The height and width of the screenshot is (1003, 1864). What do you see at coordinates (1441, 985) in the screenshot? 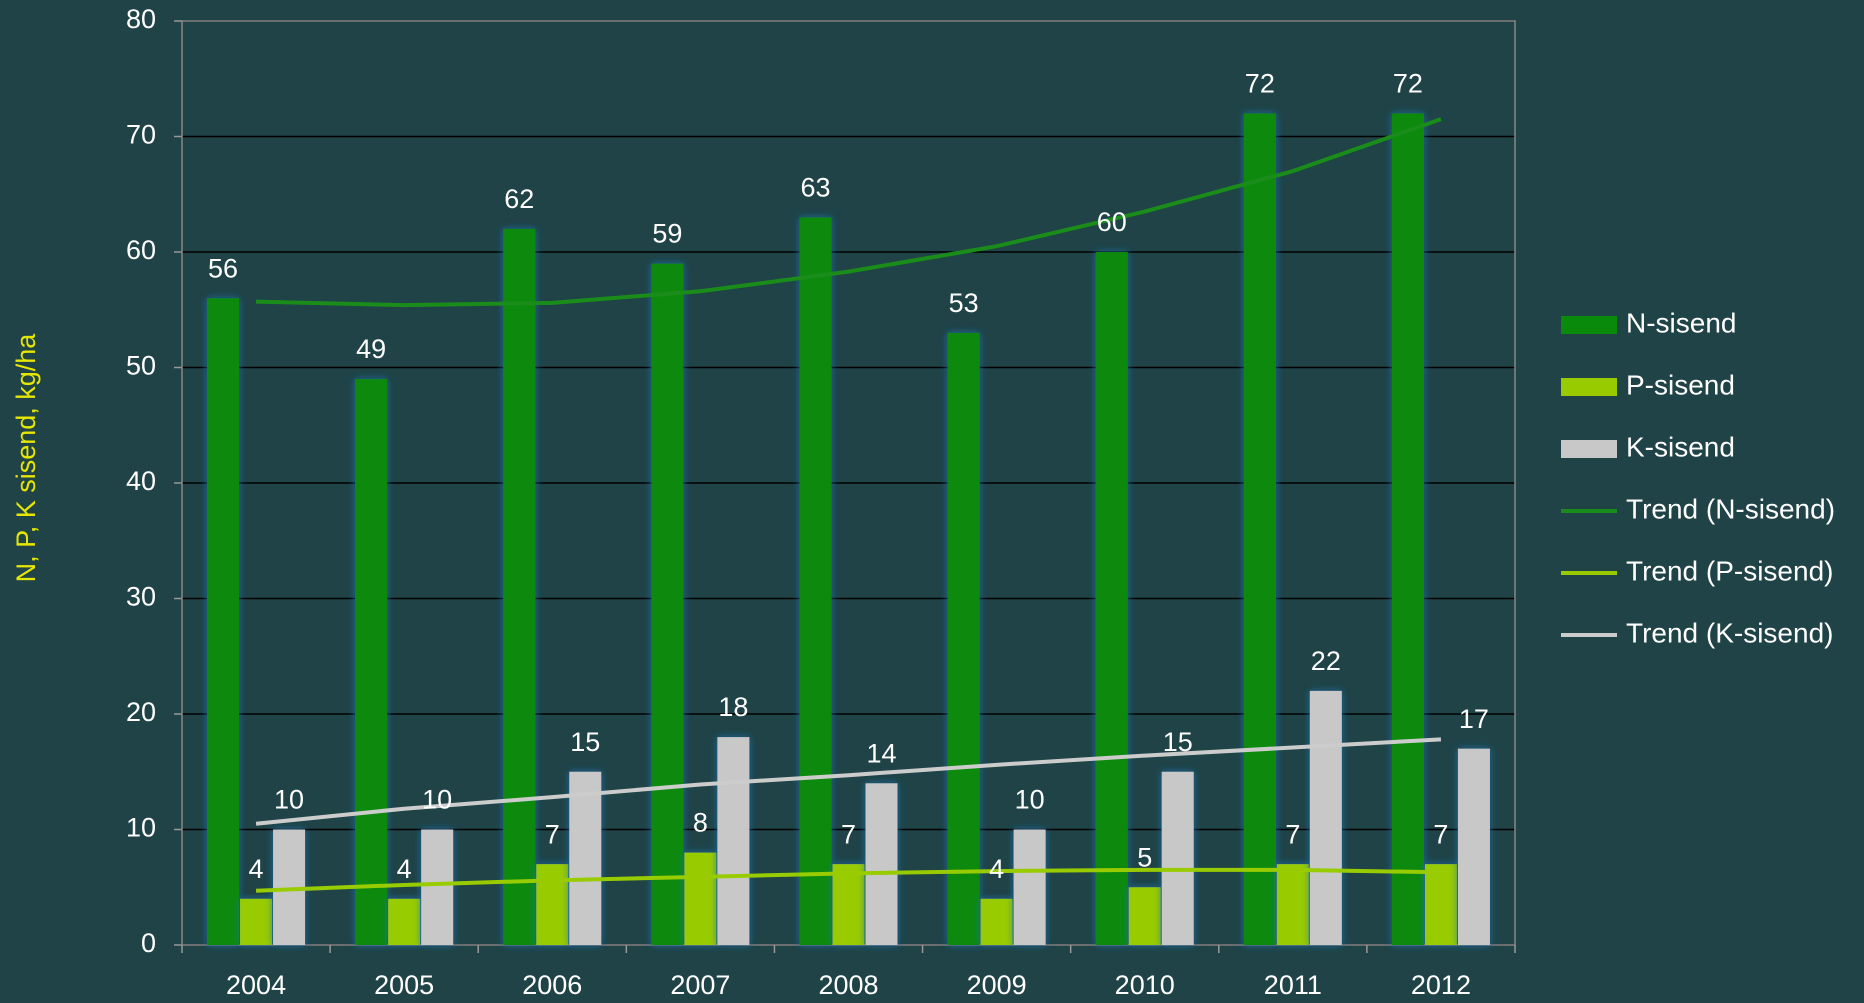
I see `x-tick-label: 2012` at bounding box center [1441, 985].